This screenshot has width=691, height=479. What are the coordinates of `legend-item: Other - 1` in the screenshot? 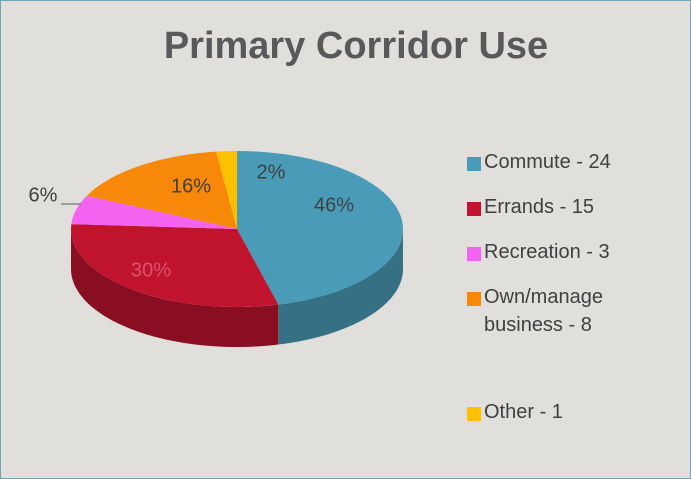 It's located at (562, 413).